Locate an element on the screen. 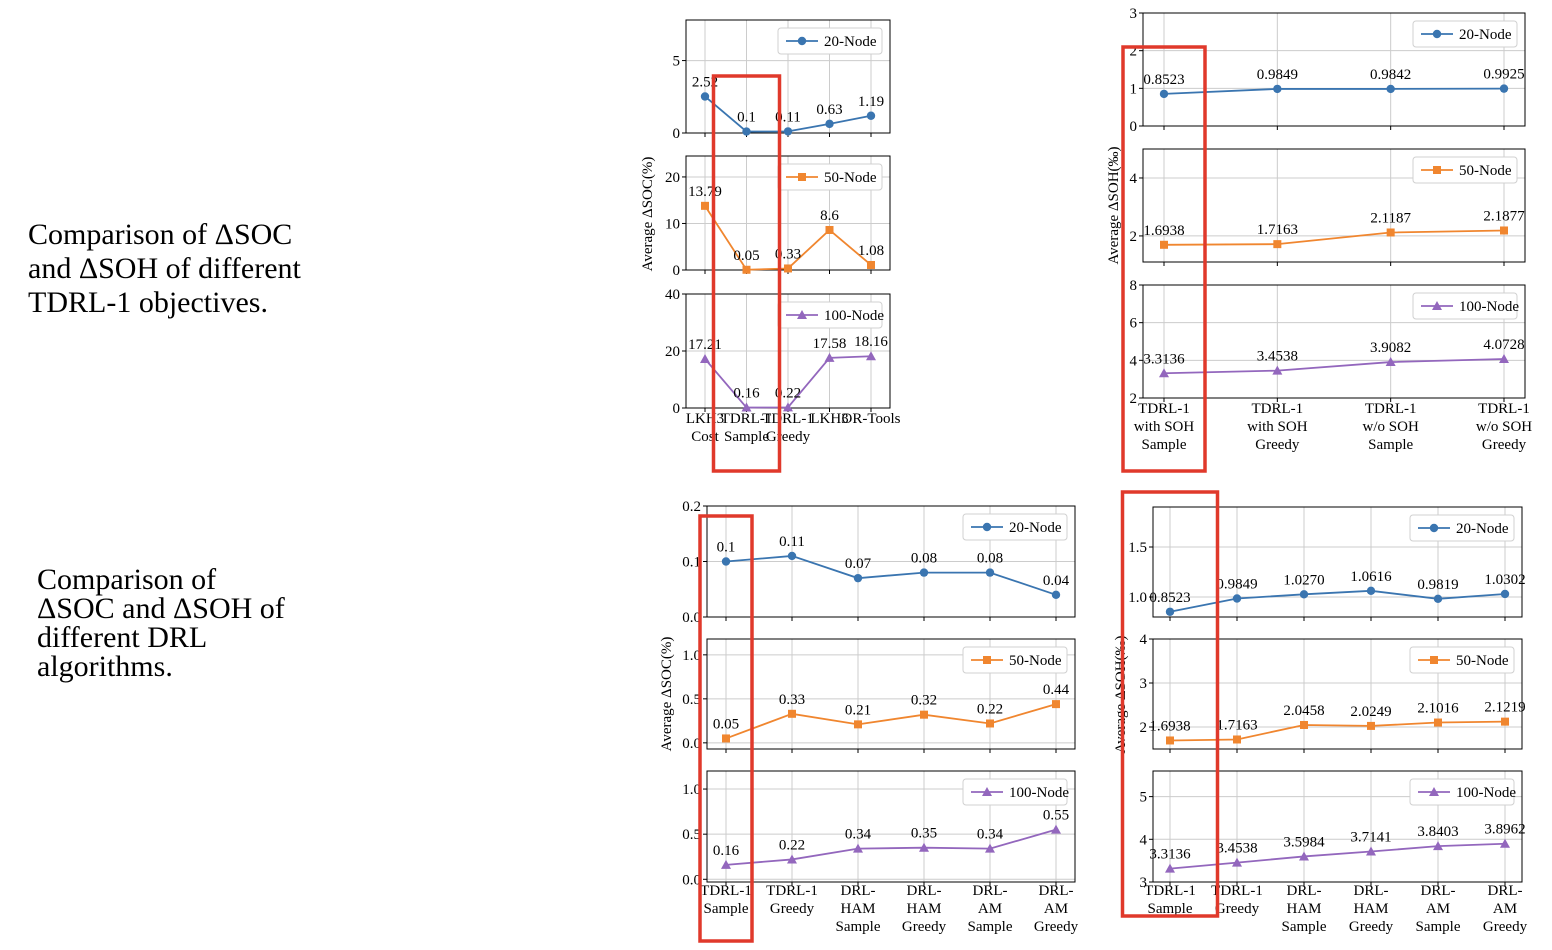 This screenshot has height=950, width=1552. x-tick-label: DRL-AM Sample is located at coordinates (1438, 909).